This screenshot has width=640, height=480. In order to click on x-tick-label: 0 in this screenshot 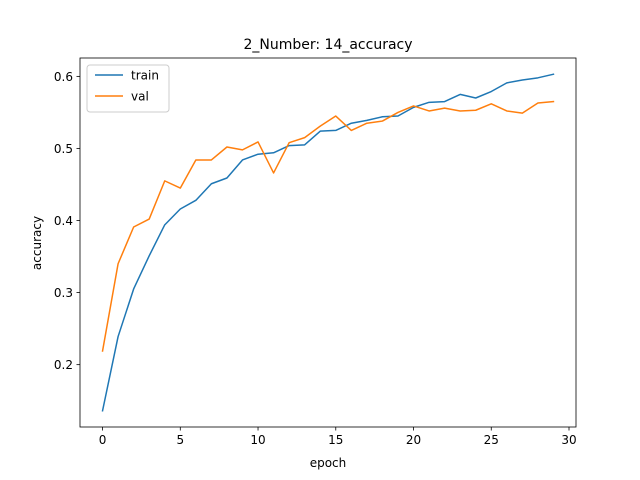, I will do `click(103, 440)`.